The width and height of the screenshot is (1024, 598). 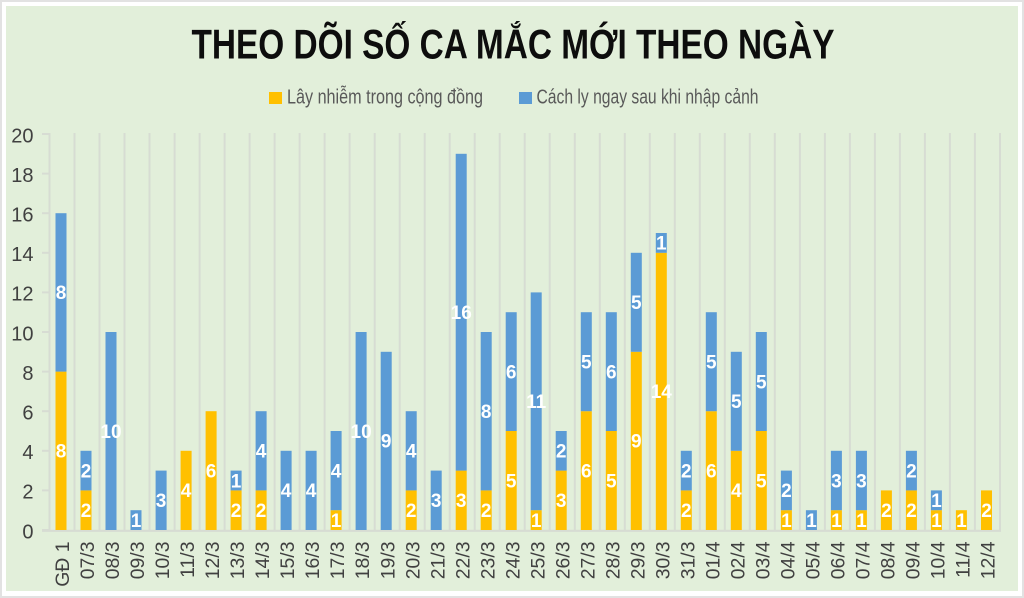 What do you see at coordinates (113, 561) in the screenshot?
I see `svg-text: 08/3` at bounding box center [113, 561].